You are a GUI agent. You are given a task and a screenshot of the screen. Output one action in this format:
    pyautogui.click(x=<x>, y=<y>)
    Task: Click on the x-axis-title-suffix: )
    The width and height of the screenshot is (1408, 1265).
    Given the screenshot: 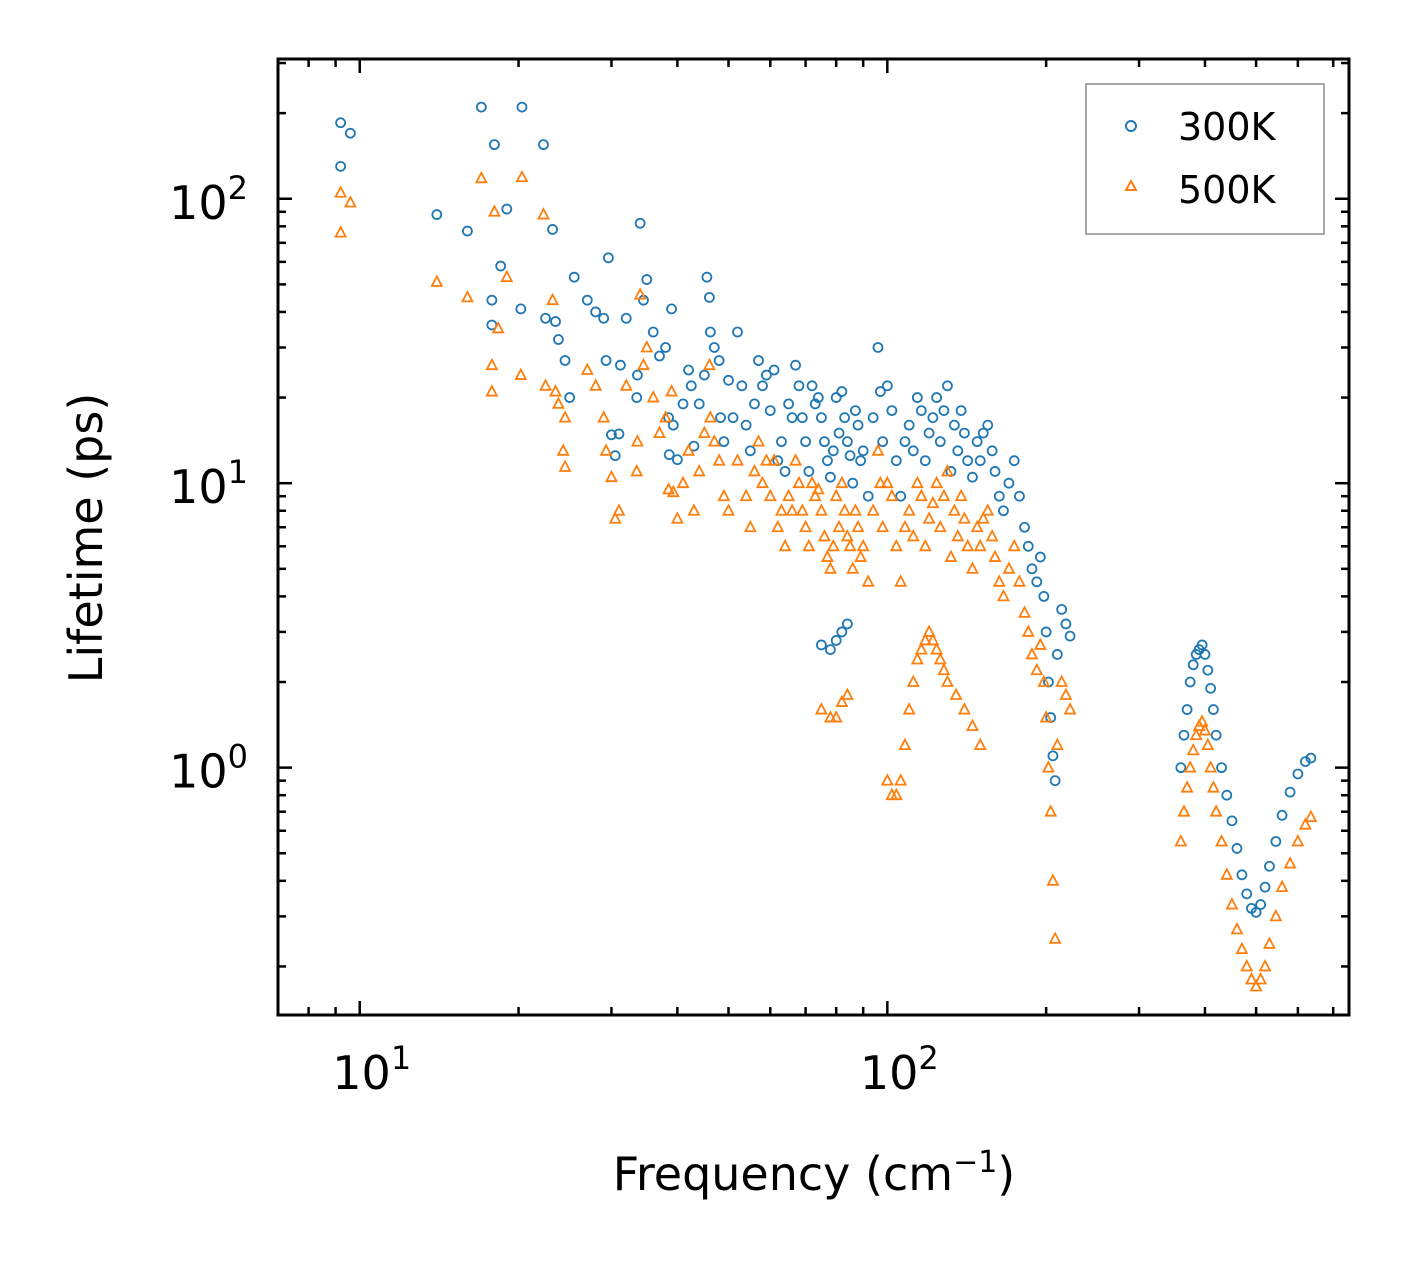 What is the action you would take?
    pyautogui.click(x=1006, y=1174)
    